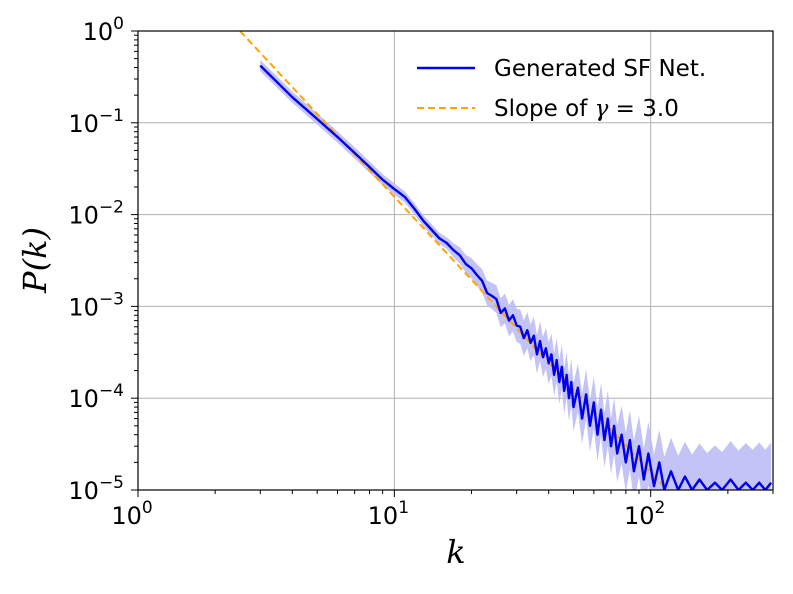 This screenshot has width=793, height=594. What do you see at coordinates (96, 489) in the screenshot?
I see `y-tick-label: 10⁻⁵` at bounding box center [96, 489].